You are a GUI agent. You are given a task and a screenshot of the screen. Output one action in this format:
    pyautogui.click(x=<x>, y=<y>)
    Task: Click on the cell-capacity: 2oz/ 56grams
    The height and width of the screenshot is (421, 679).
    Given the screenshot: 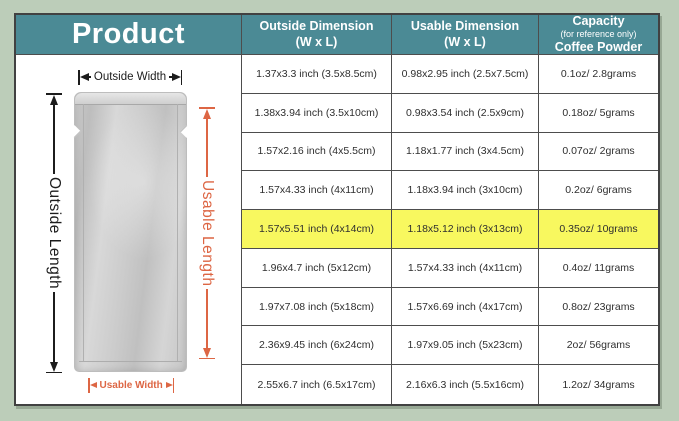 What is the action you would take?
    pyautogui.click(x=598, y=346)
    